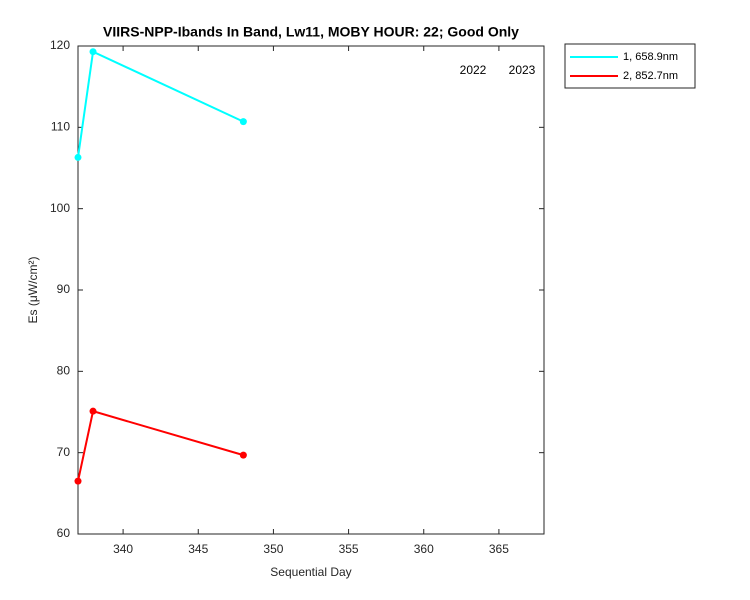 This screenshot has width=750, height=600. I want to click on y-tick-label: 60, so click(64, 533).